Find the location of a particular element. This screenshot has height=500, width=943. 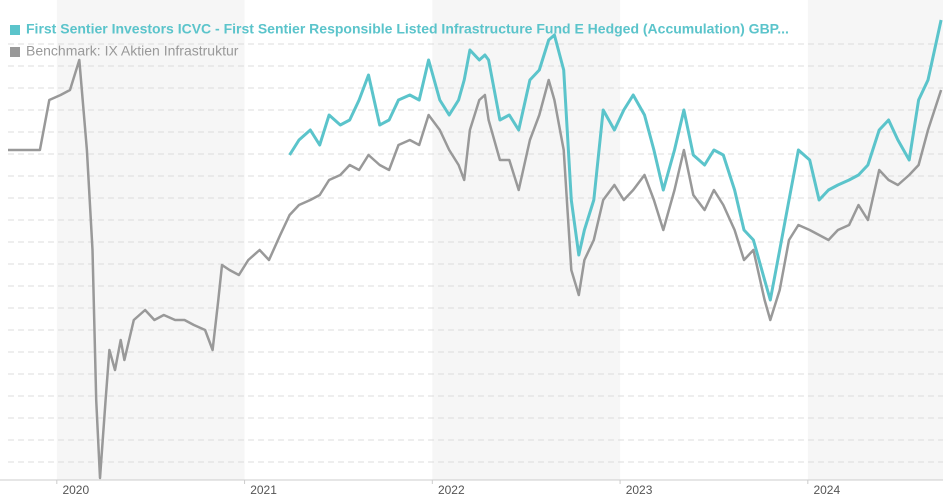

legend-label: Benchmark: IX Aktien Infrastruktur is located at coordinates (132, 51).